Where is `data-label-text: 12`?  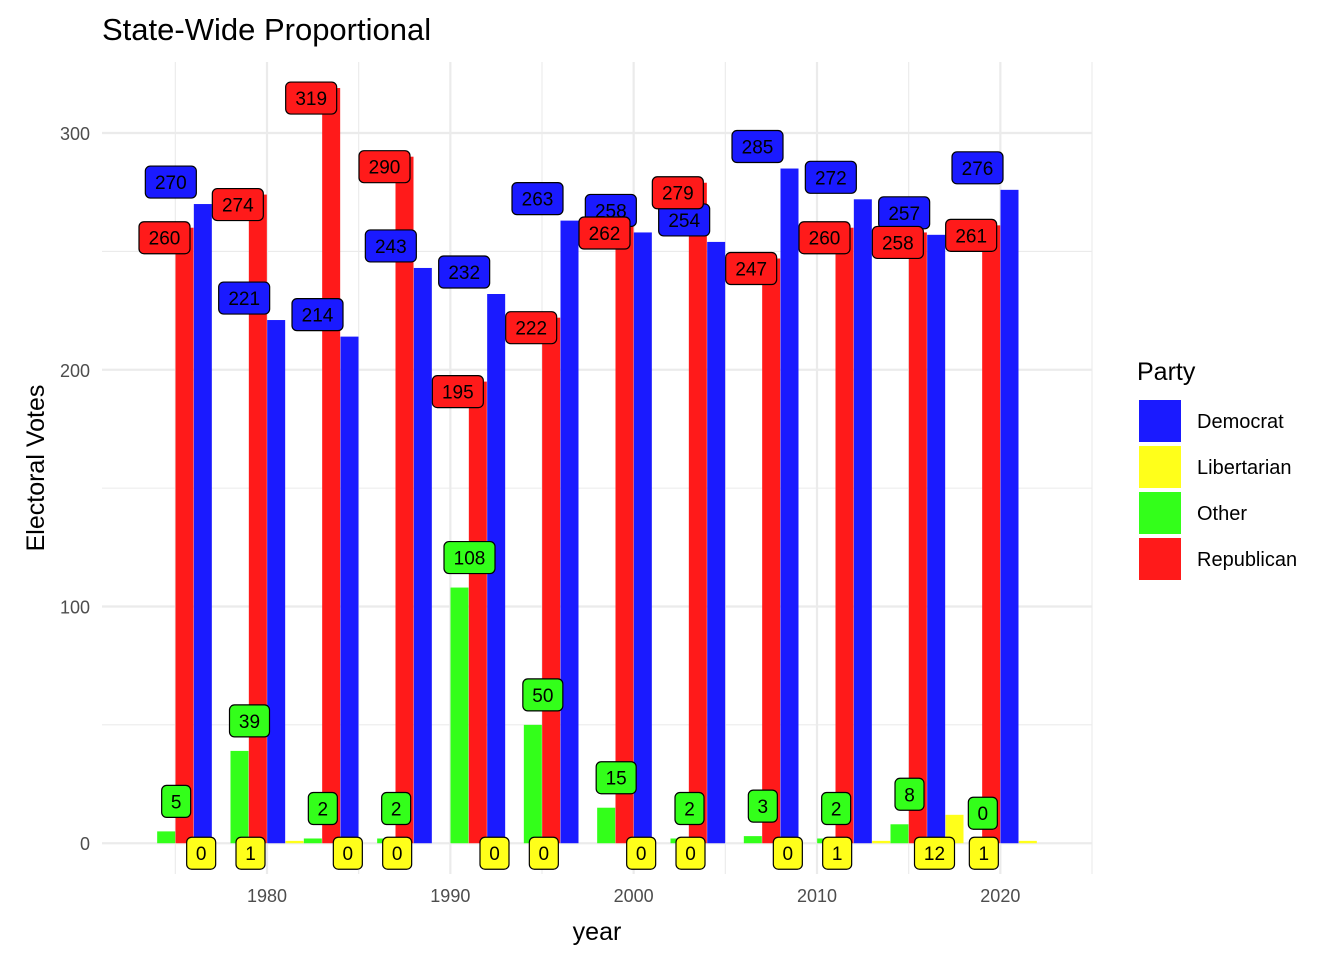 data-label-text: 12 is located at coordinates (934, 854).